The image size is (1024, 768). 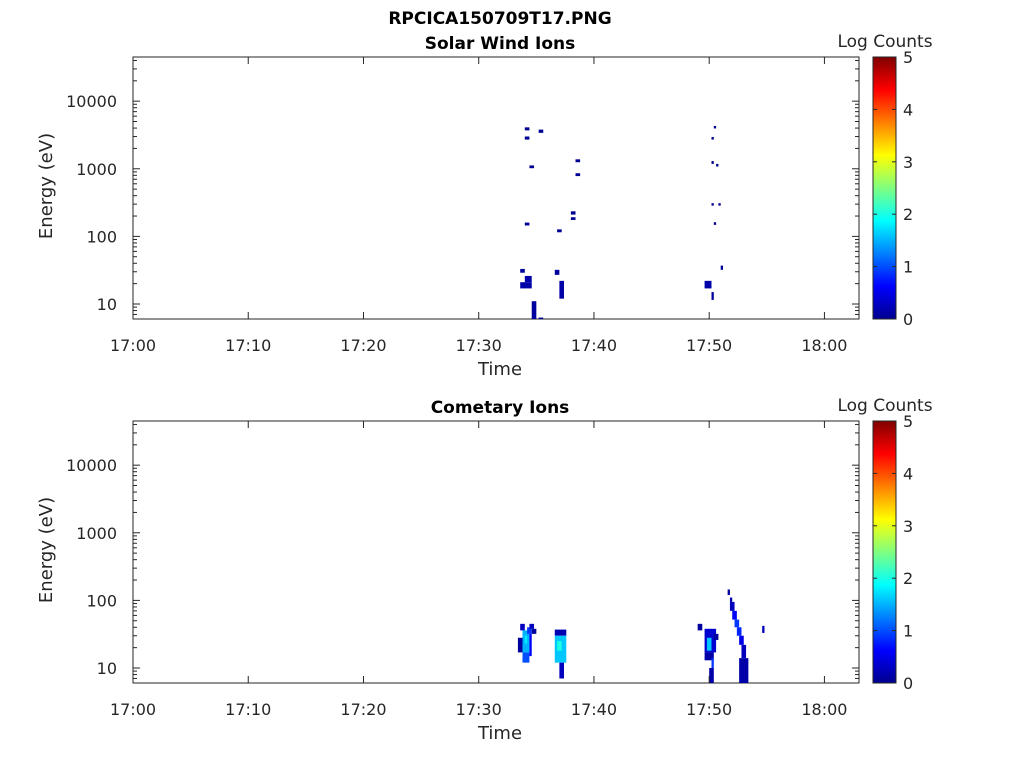 What do you see at coordinates (884, 406) in the screenshot?
I see `colorbar-label: Log Counts` at bounding box center [884, 406].